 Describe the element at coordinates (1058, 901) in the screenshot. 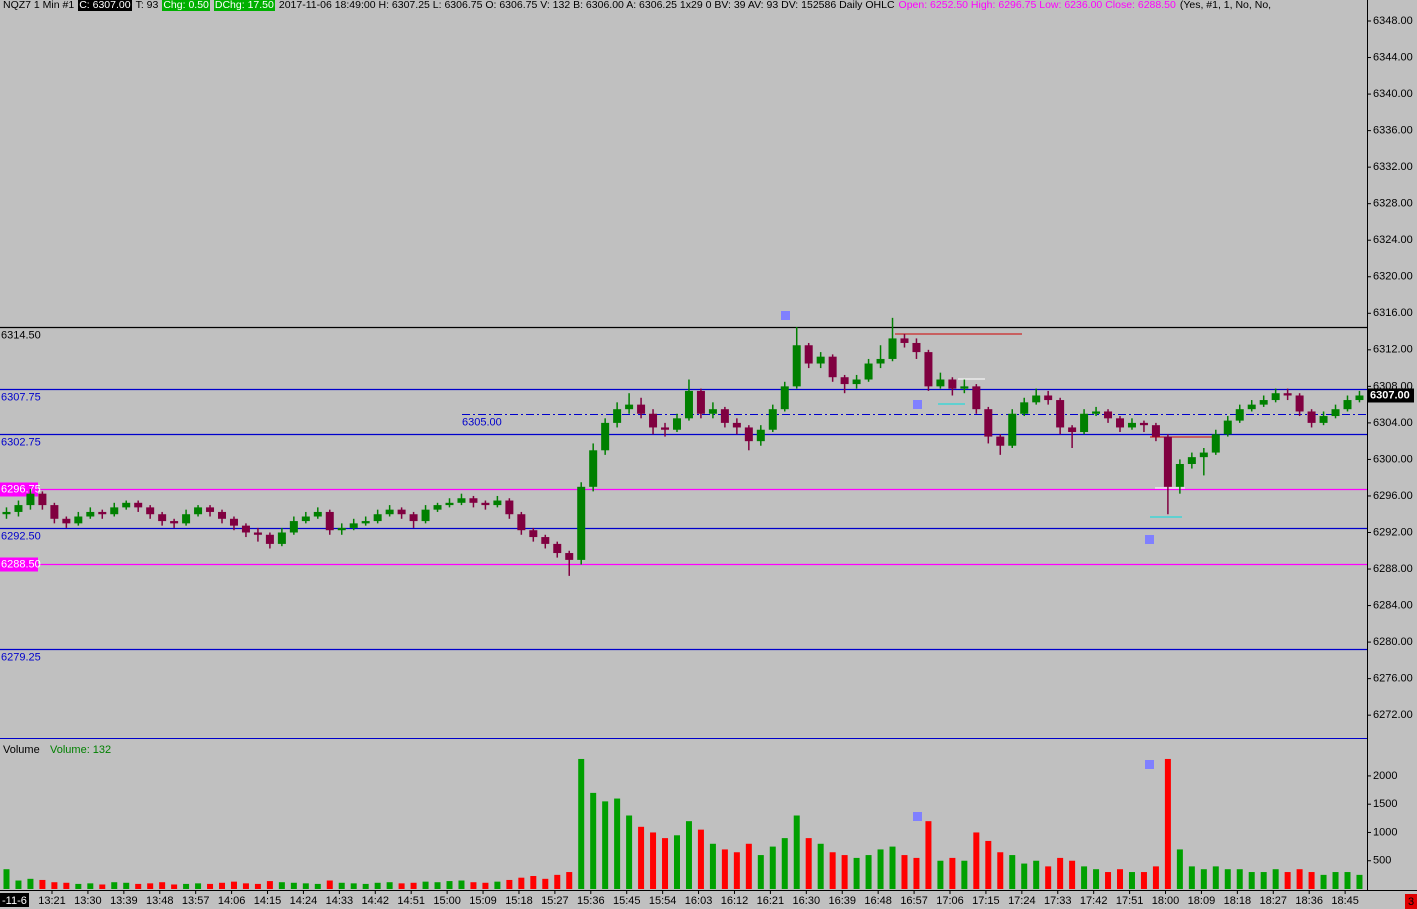

I see `x-tick-label: 17:33` at that location.